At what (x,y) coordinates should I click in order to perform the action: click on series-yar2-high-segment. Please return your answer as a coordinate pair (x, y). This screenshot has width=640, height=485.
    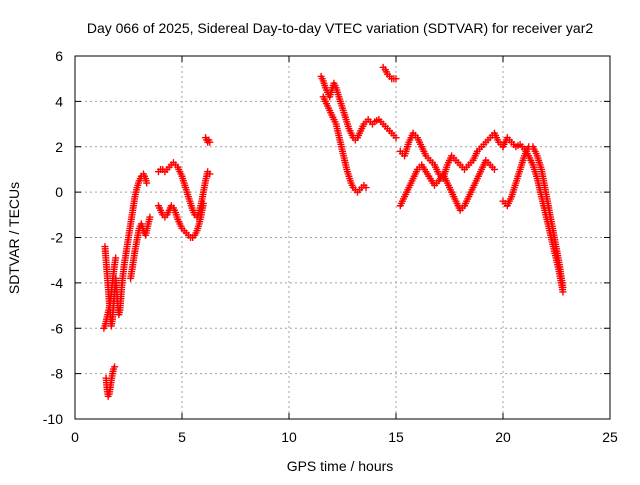
    Looking at the image, I should click on (389, 73).